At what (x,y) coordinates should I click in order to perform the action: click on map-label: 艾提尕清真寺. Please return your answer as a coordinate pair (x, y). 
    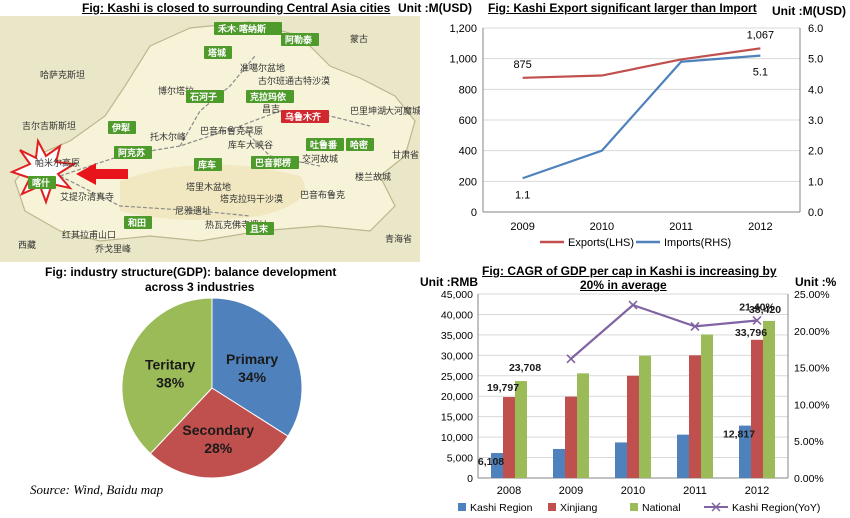
    Looking at the image, I should click on (87, 196).